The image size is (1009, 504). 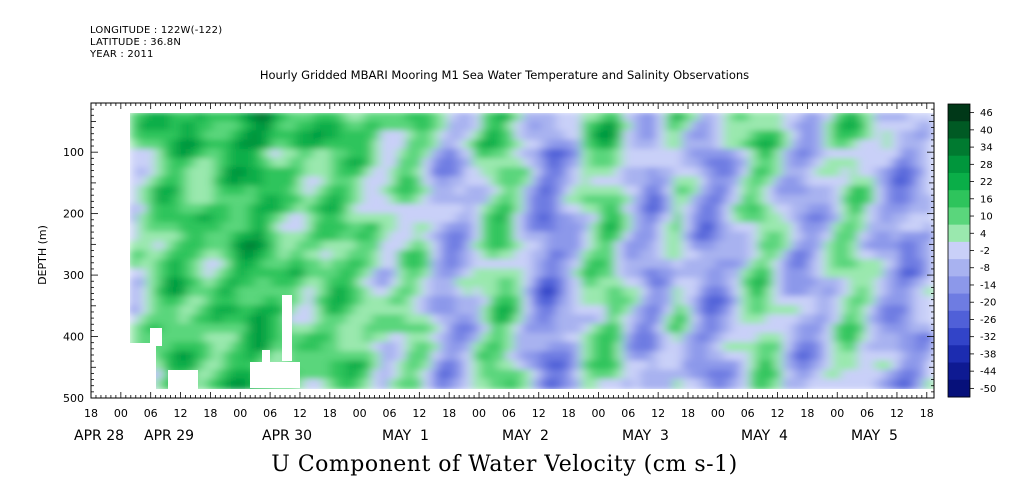 What do you see at coordinates (959, 216) in the screenshot?
I see `colorbar-swatch` at bounding box center [959, 216].